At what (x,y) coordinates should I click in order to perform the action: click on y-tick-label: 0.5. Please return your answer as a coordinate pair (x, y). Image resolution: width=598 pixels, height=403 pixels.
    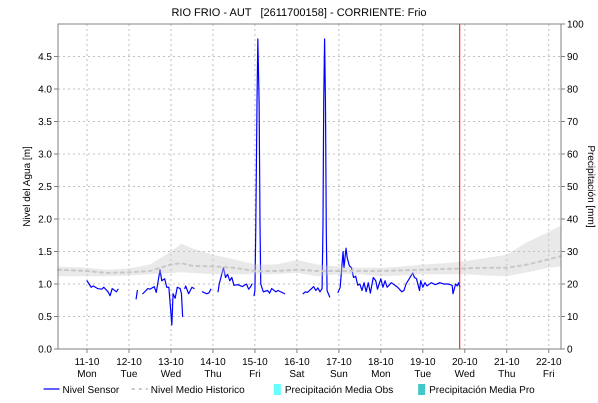
    Looking at the image, I should click on (45, 317).